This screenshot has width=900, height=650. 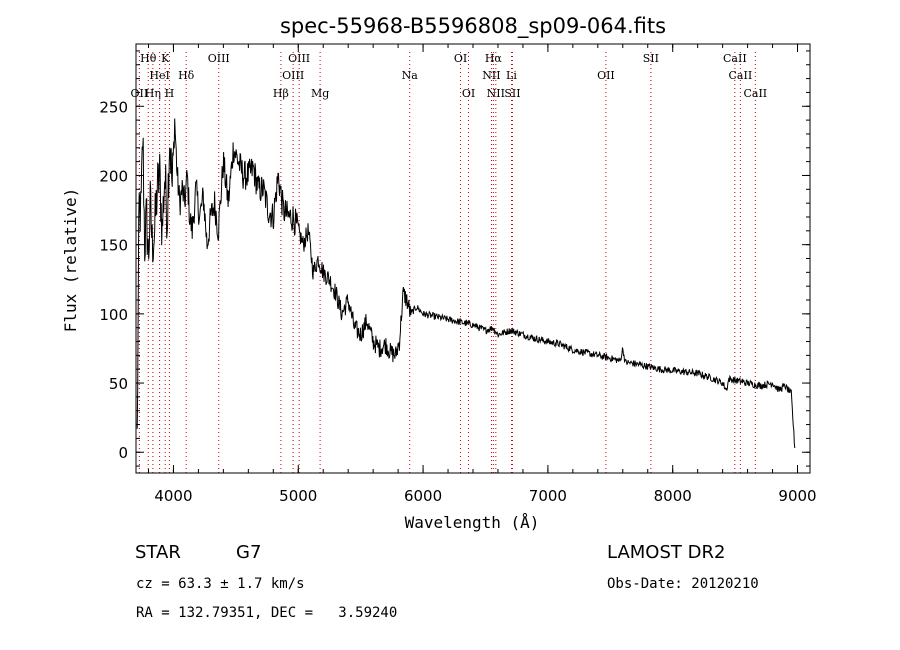 I want to click on x-tick-label: 9000, so click(x=797, y=496).